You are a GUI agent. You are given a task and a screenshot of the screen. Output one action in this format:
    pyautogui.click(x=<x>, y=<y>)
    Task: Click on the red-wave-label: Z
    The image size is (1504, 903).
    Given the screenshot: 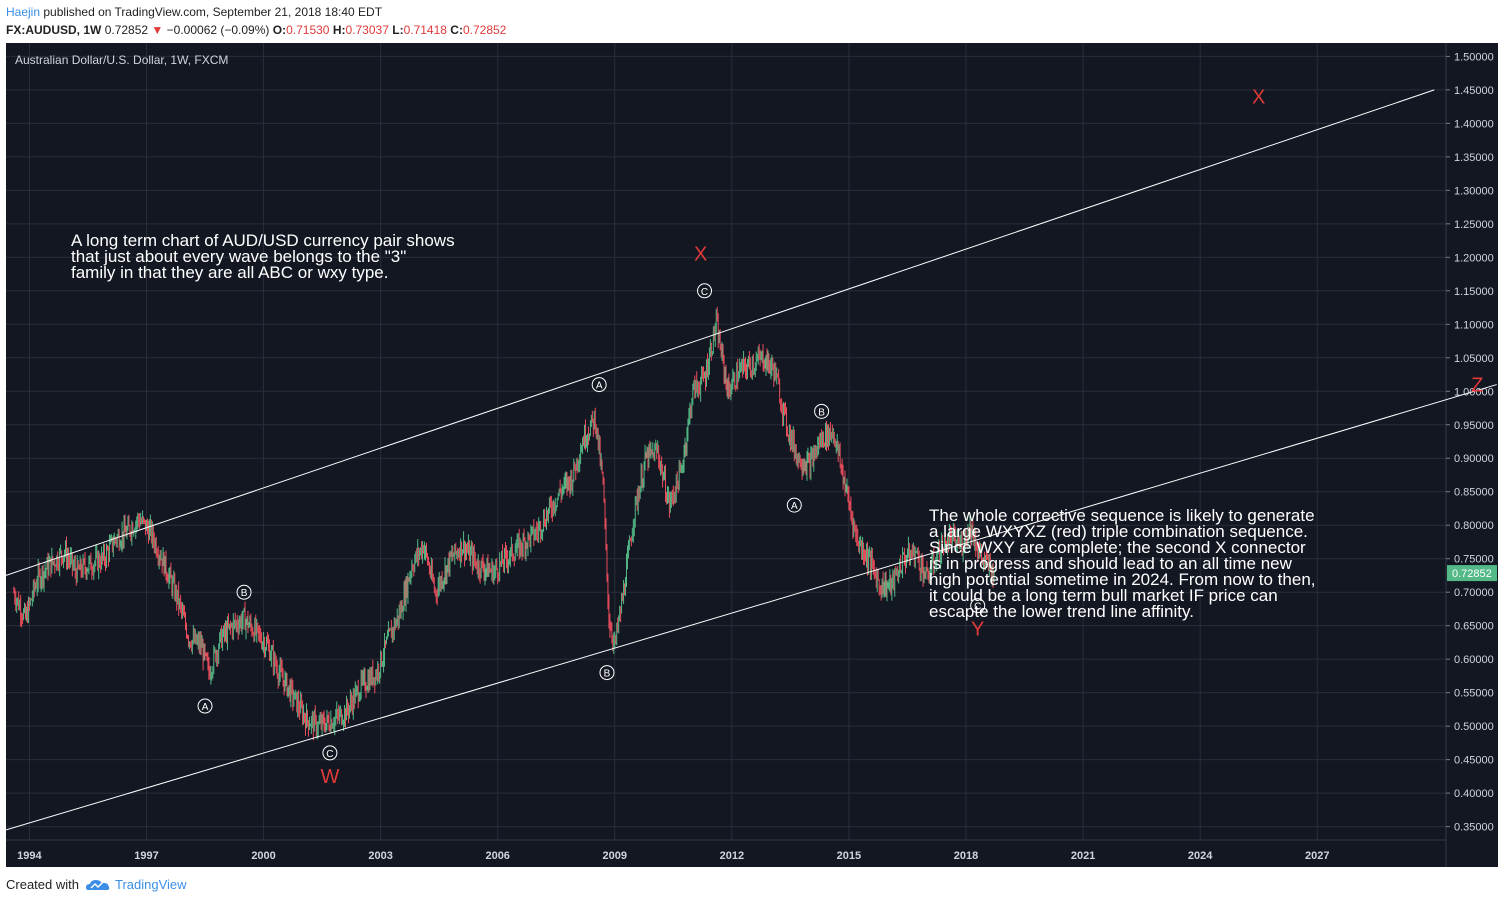 What is the action you would take?
    pyautogui.click(x=1477, y=385)
    